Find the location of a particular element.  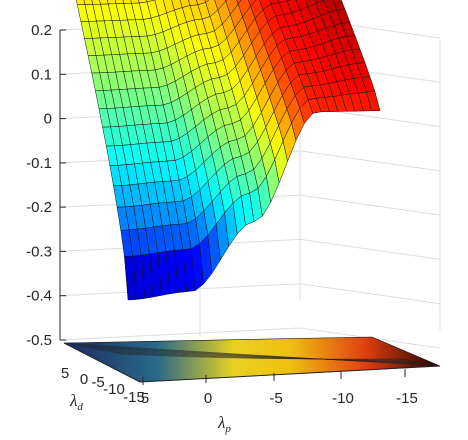

y-axis: 5 0 -5-10-15 is located at coordinates (103, 374).